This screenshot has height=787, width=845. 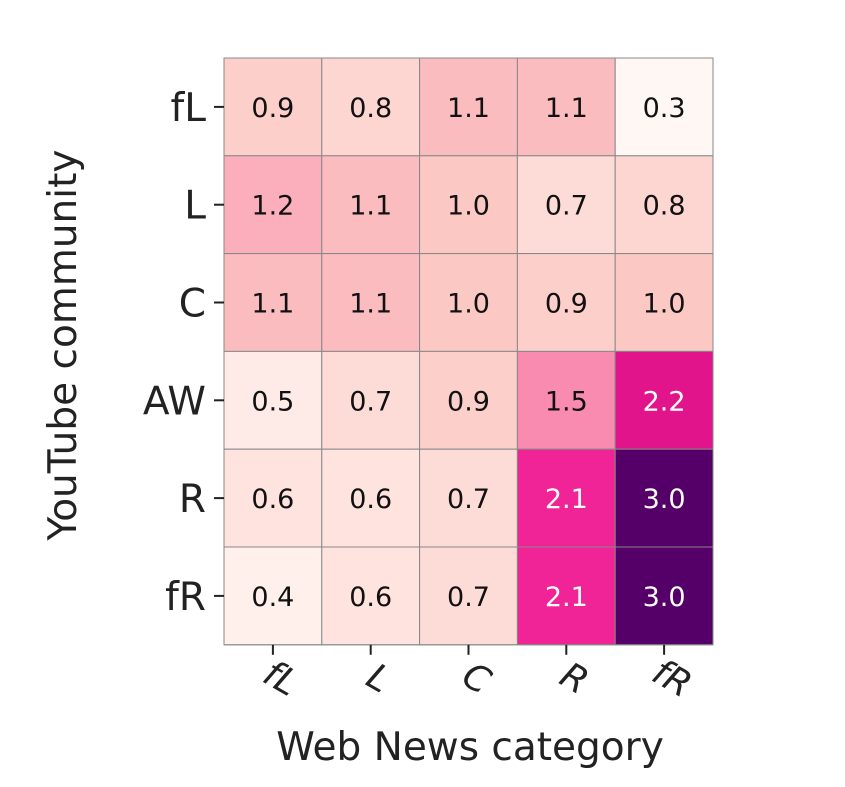 I want to click on cell-value-label: 0.5, so click(x=272, y=401).